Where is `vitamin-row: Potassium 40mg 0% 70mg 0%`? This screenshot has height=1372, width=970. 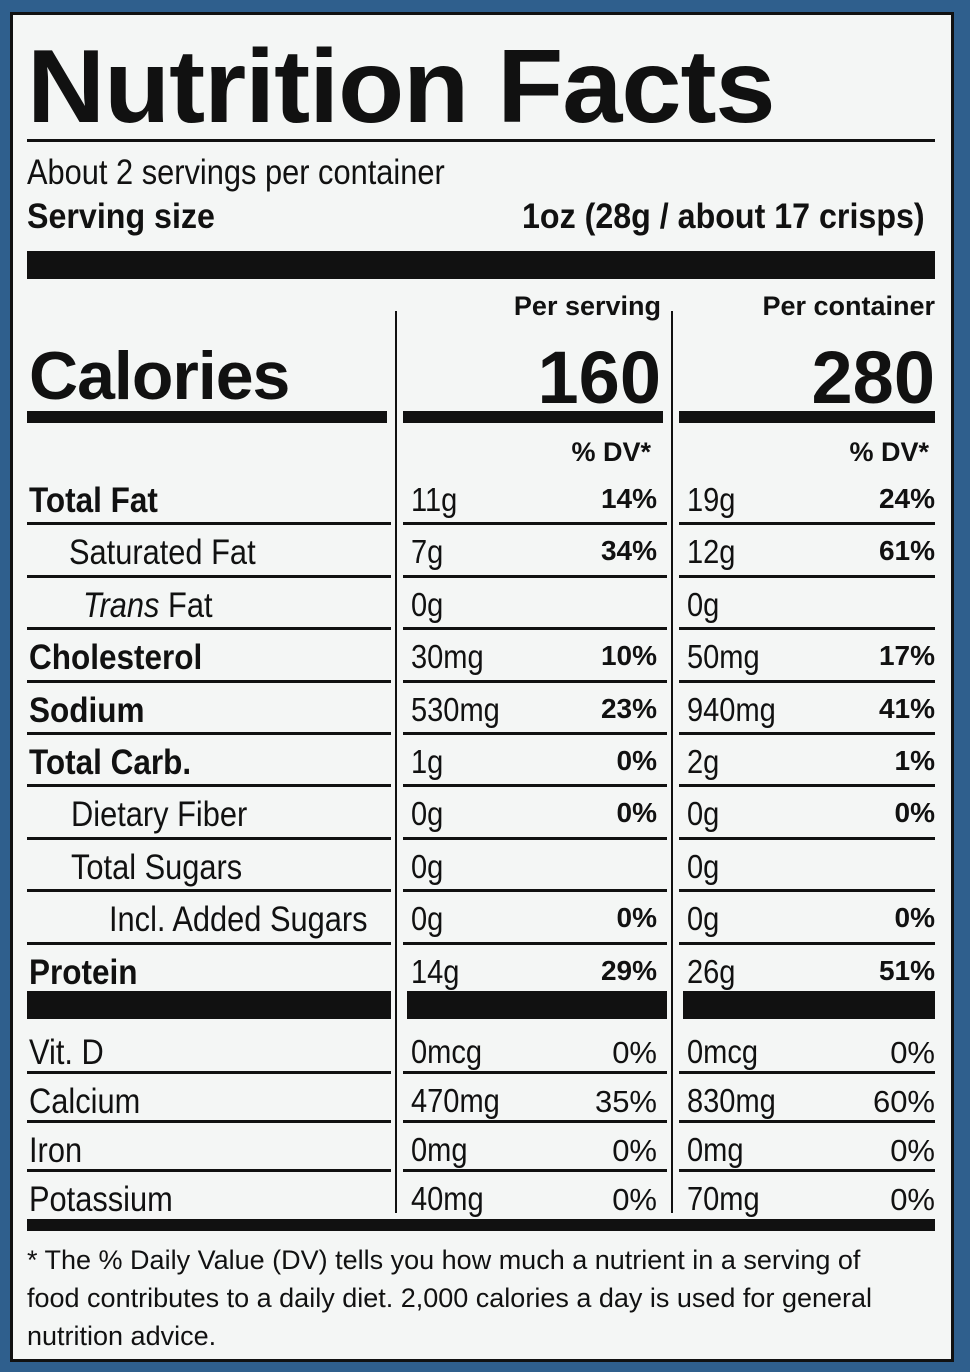 vitamin-row: Potassium 40mg 0% 70mg 0% is located at coordinates (485, 1198).